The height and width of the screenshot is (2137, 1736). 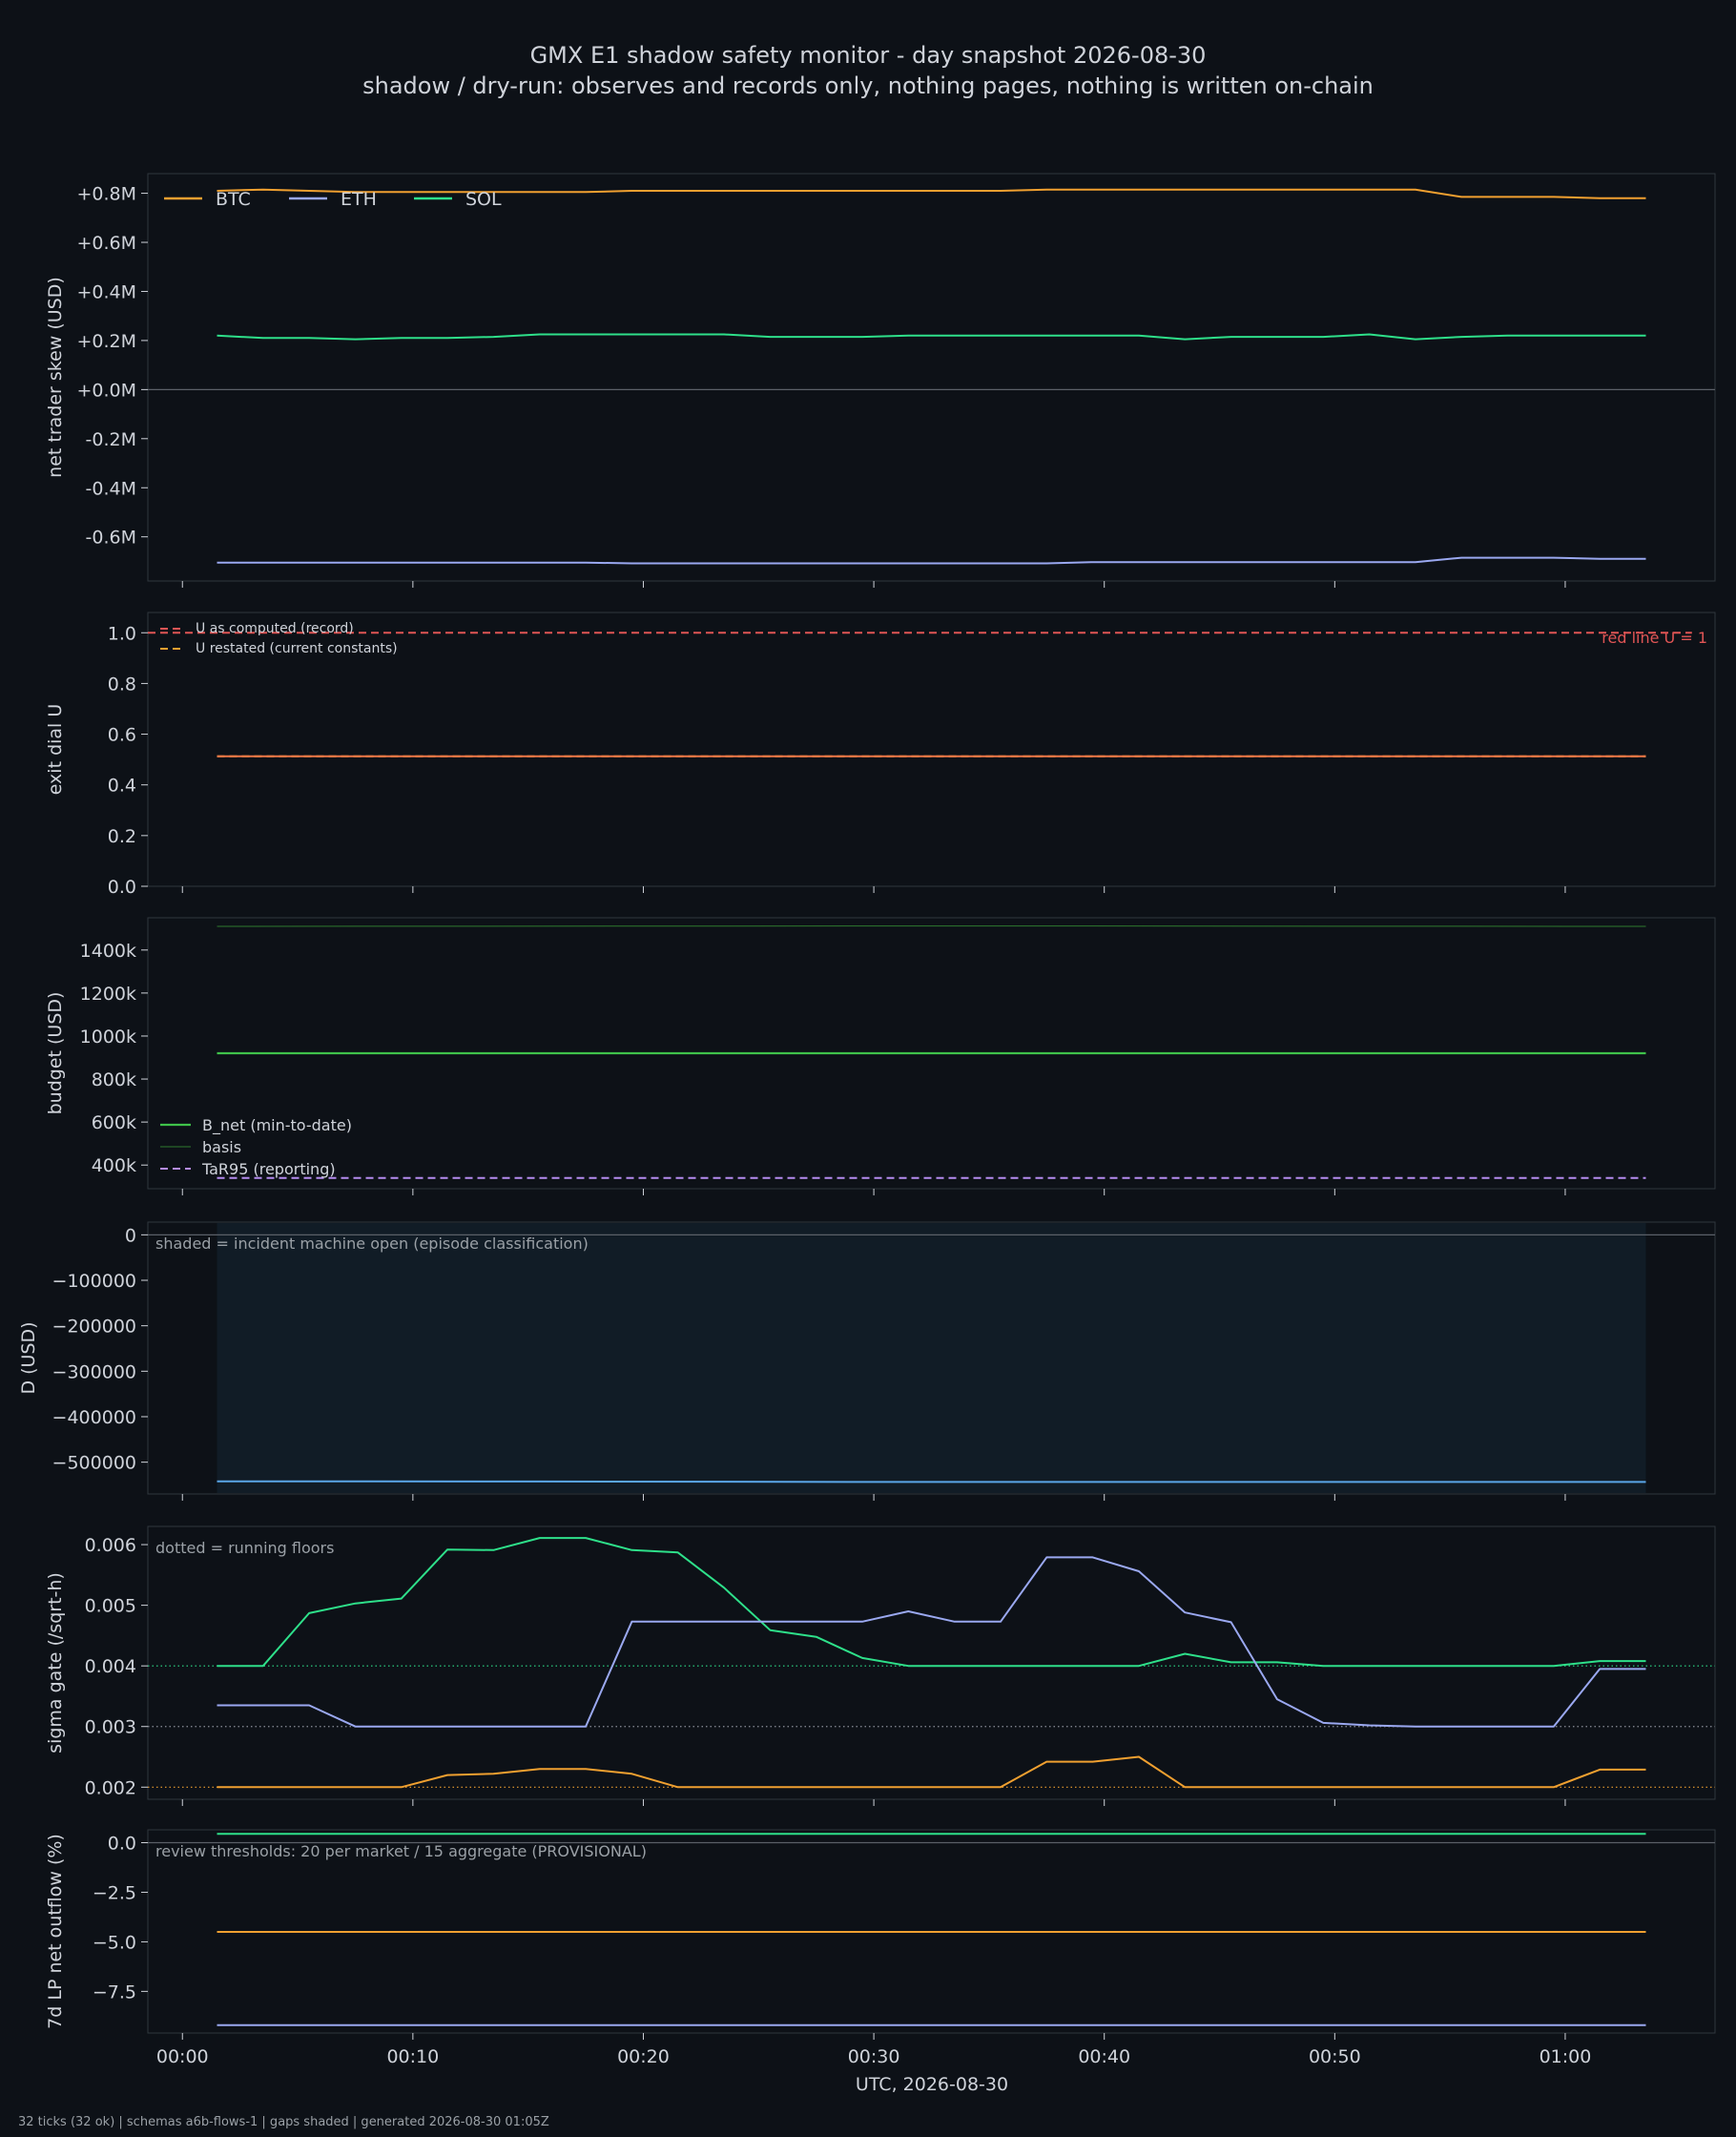 I want to click on series-line-sol, so click(x=931, y=337).